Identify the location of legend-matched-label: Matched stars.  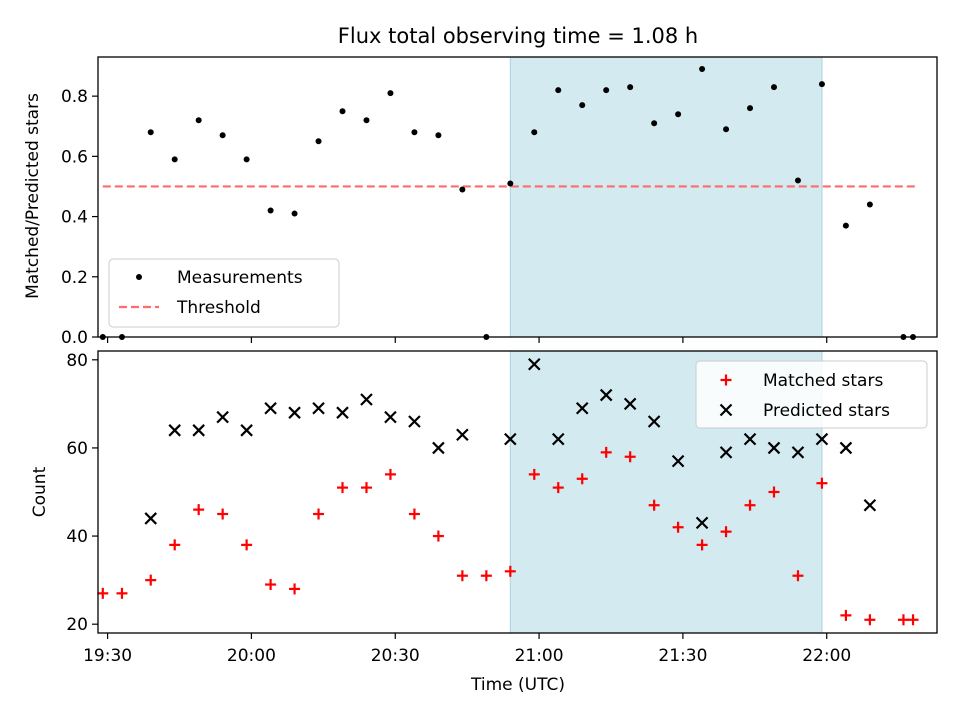
(823, 381).